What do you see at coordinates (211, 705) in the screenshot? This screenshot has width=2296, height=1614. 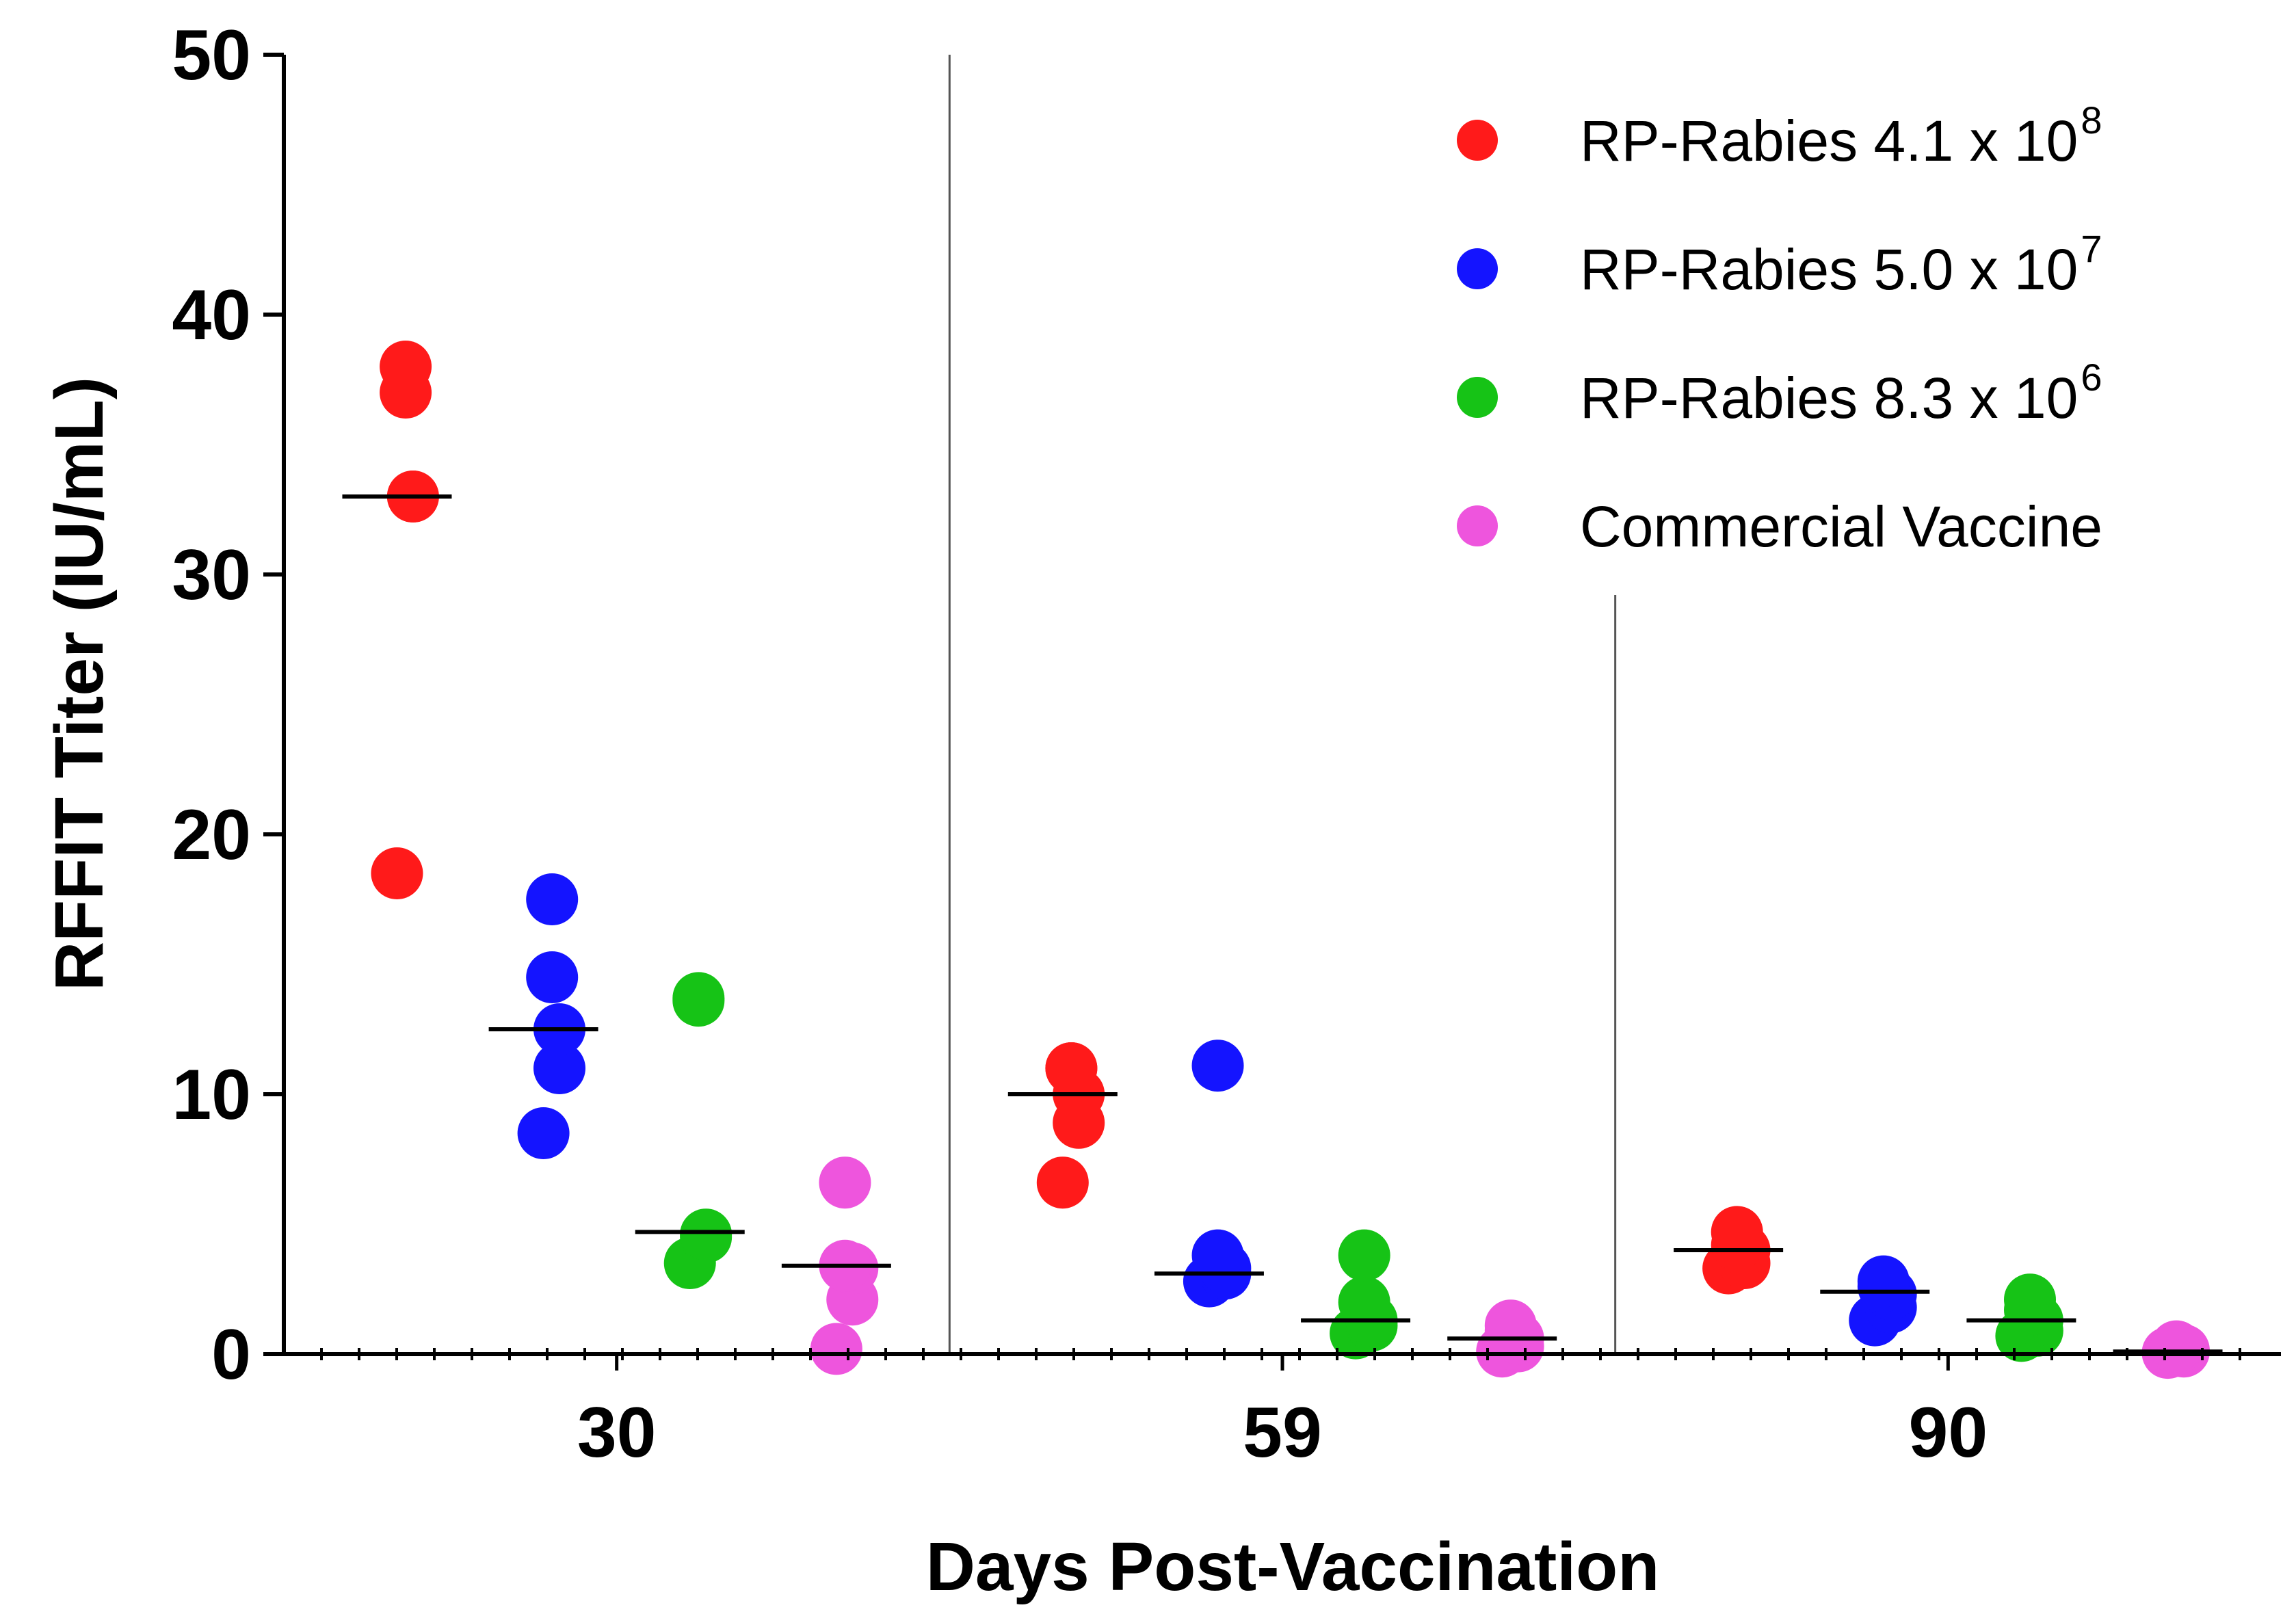 I see `y-tick-labels: 0 10 20 30 40 50` at bounding box center [211, 705].